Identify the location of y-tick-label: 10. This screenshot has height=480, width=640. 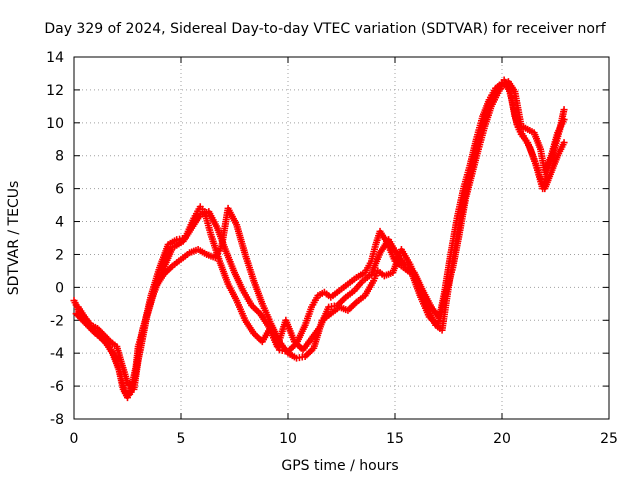
(55, 124).